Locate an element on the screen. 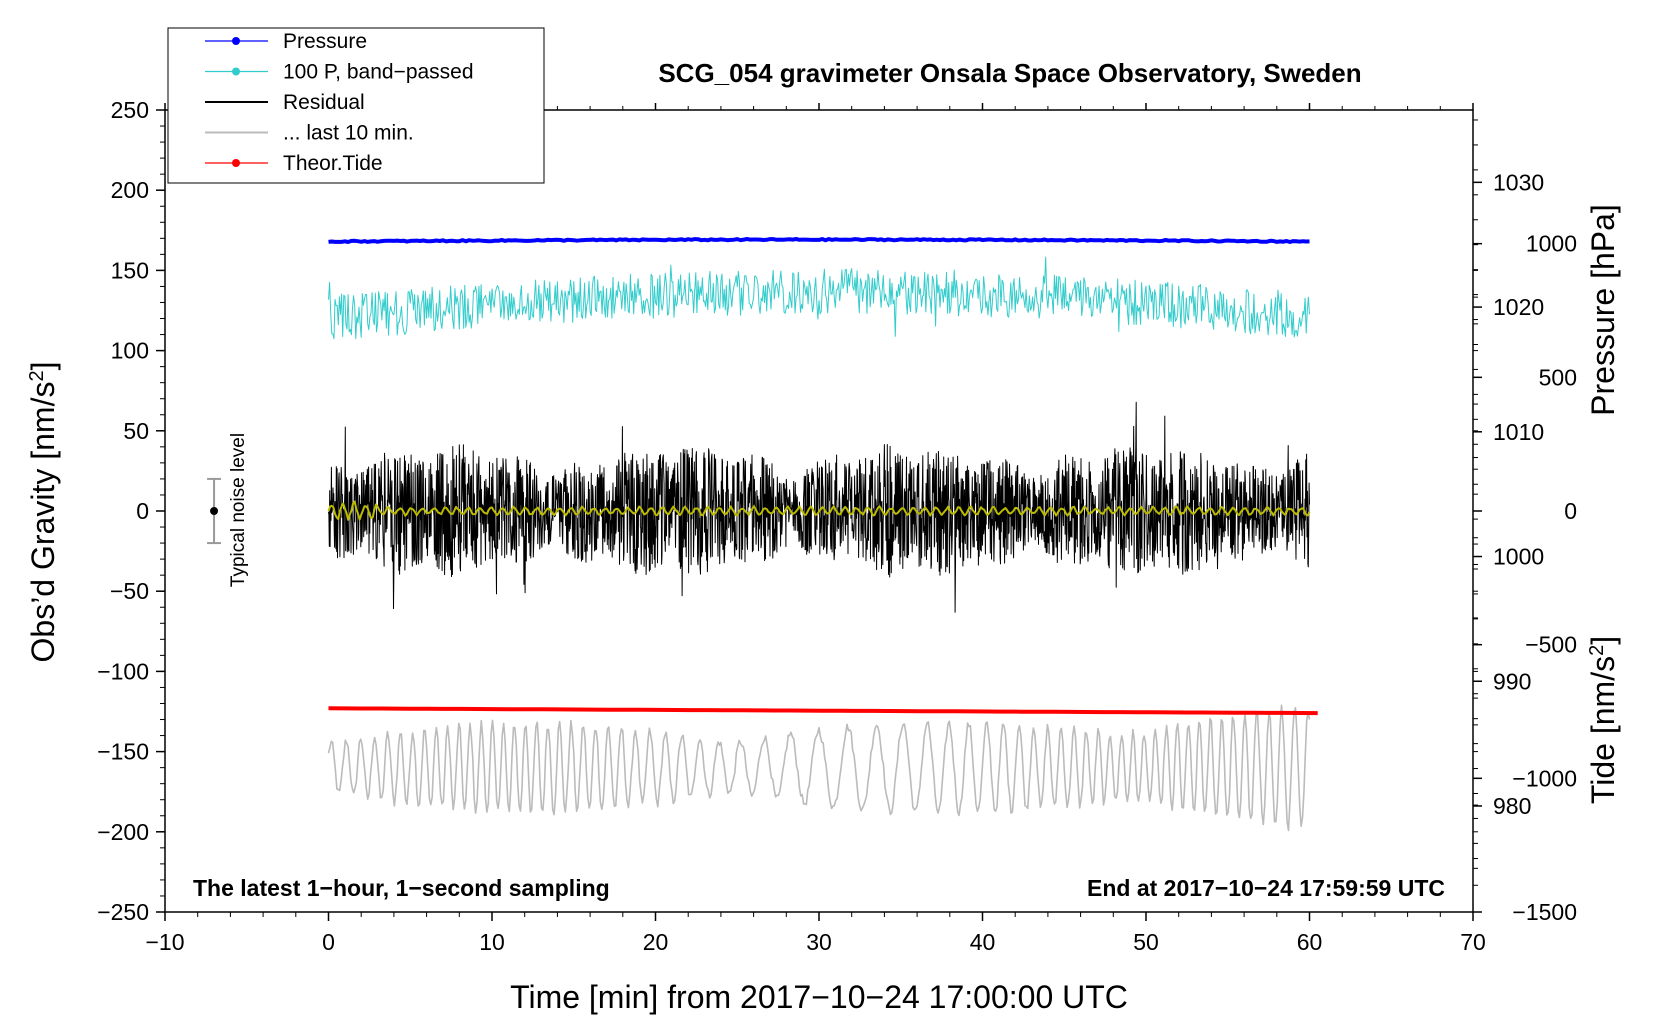 The width and height of the screenshot is (1660, 1020). pressure-tick-label: 1010 is located at coordinates (1518, 432).